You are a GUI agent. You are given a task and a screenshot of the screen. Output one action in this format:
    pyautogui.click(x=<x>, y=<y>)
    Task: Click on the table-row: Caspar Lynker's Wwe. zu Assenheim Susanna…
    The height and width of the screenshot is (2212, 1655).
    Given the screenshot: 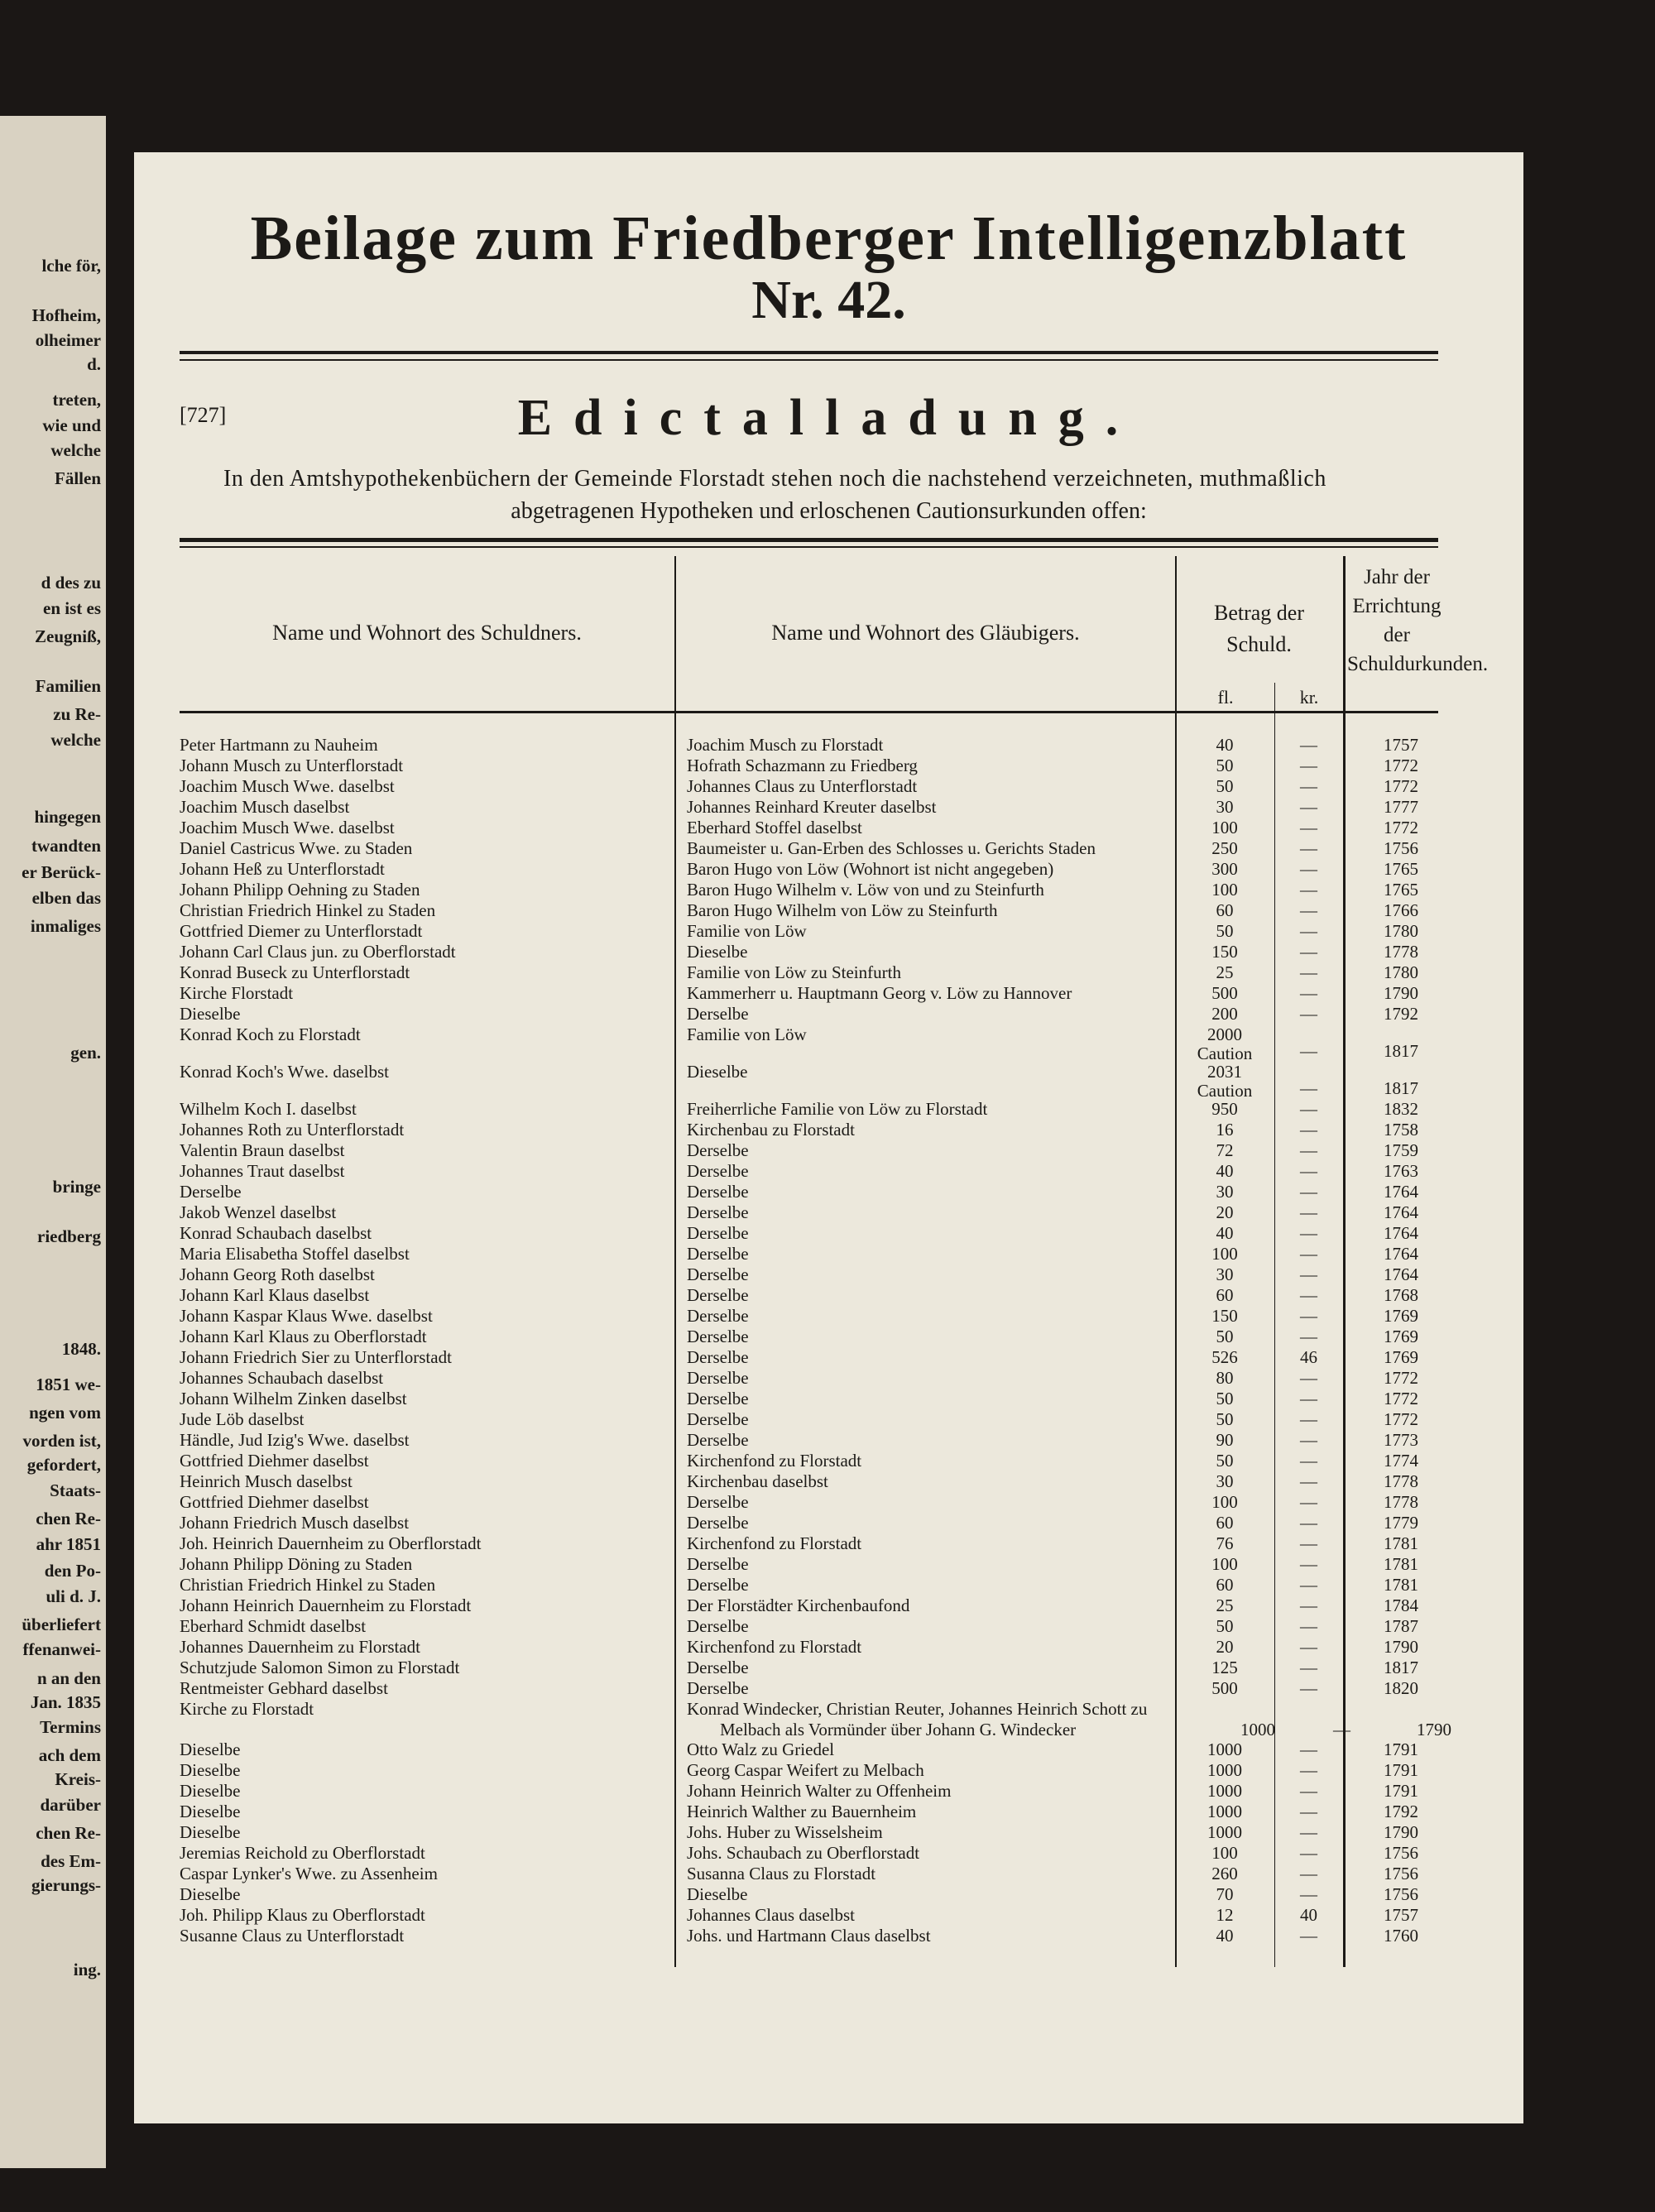 What is the action you would take?
    pyautogui.click(x=819, y=1874)
    